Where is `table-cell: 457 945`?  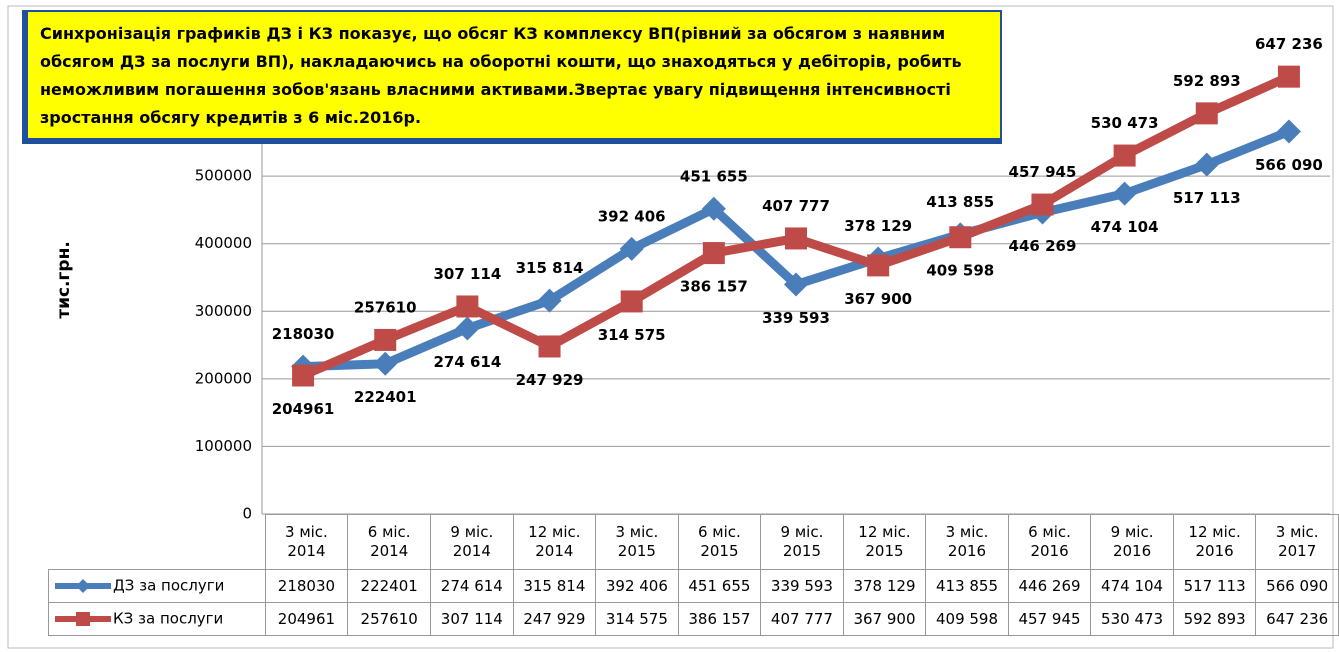
table-cell: 457 945 is located at coordinates (1049, 619).